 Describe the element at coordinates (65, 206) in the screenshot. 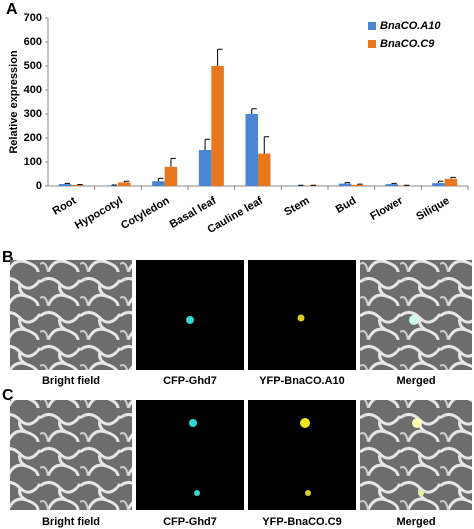

I see `x-tick-label: Root` at that location.